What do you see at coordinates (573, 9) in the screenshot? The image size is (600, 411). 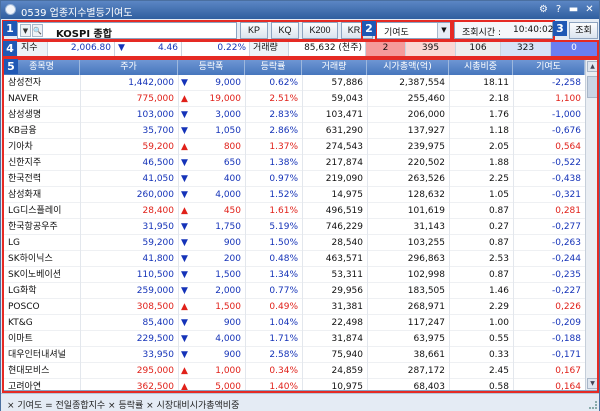 I see `minimize-button: ▬` at bounding box center [573, 9].